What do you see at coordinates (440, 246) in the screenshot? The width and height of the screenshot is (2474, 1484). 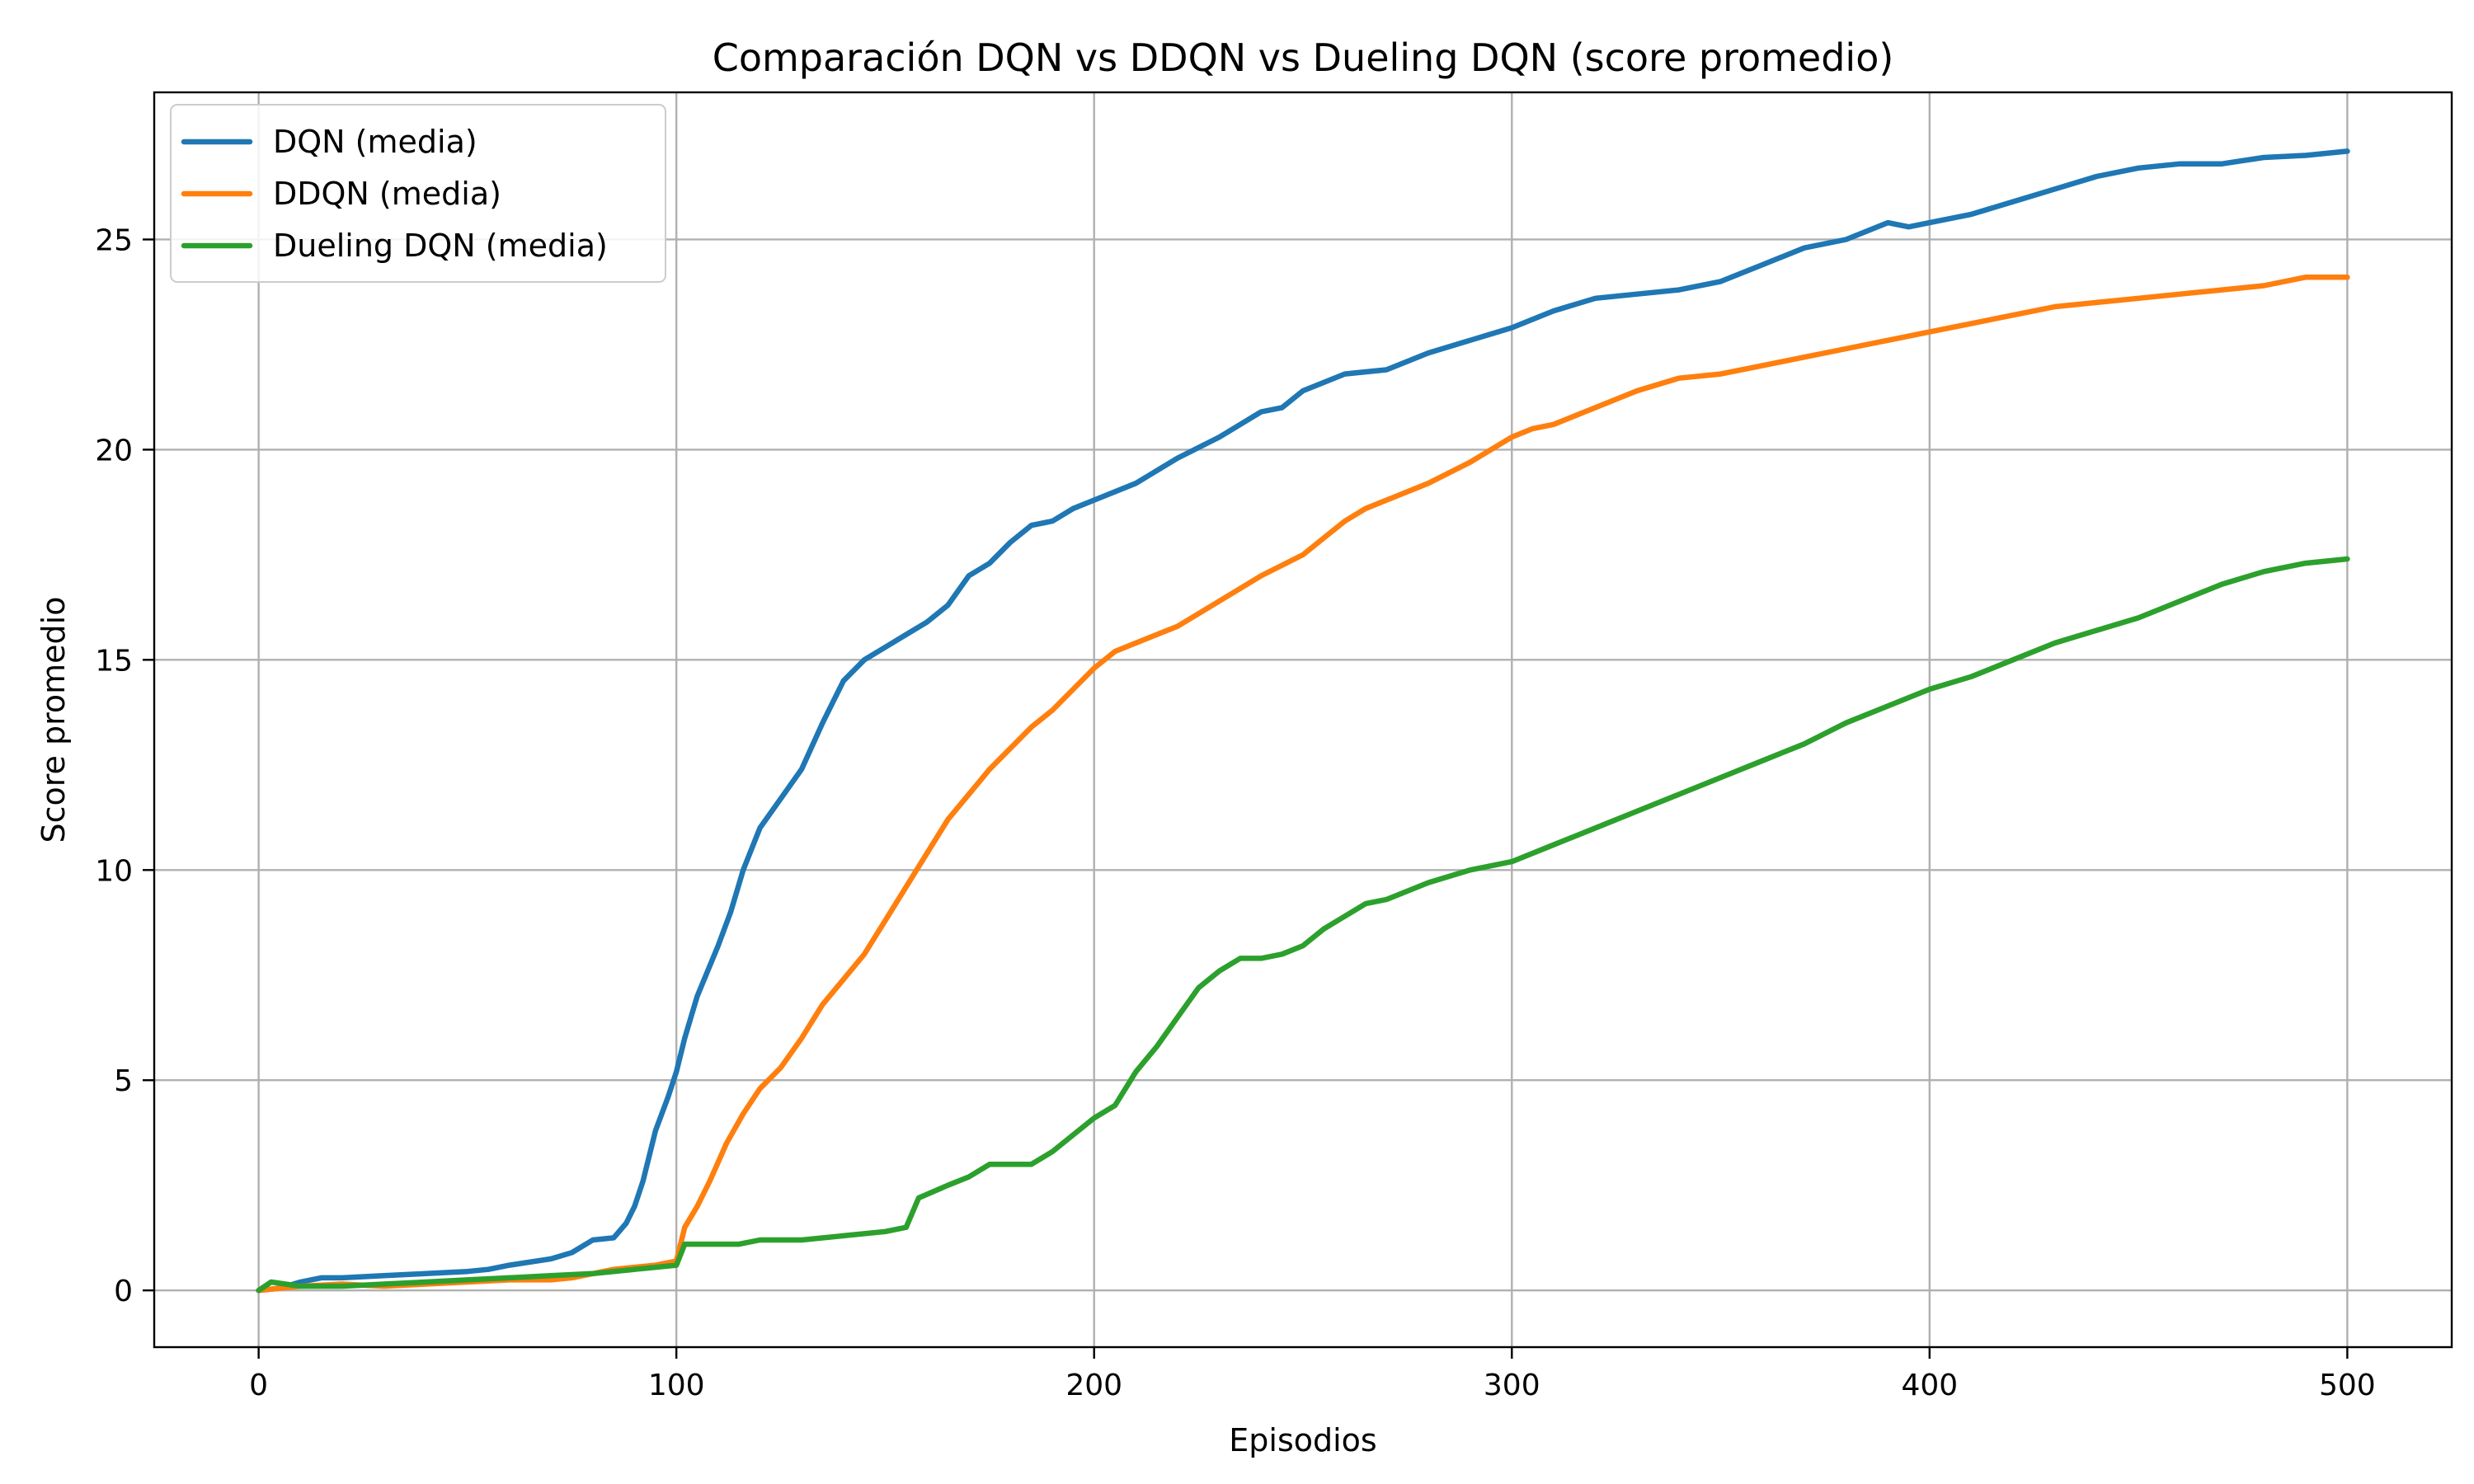 I see `legend-entry-2: Dueling DQN (media)` at bounding box center [440, 246].